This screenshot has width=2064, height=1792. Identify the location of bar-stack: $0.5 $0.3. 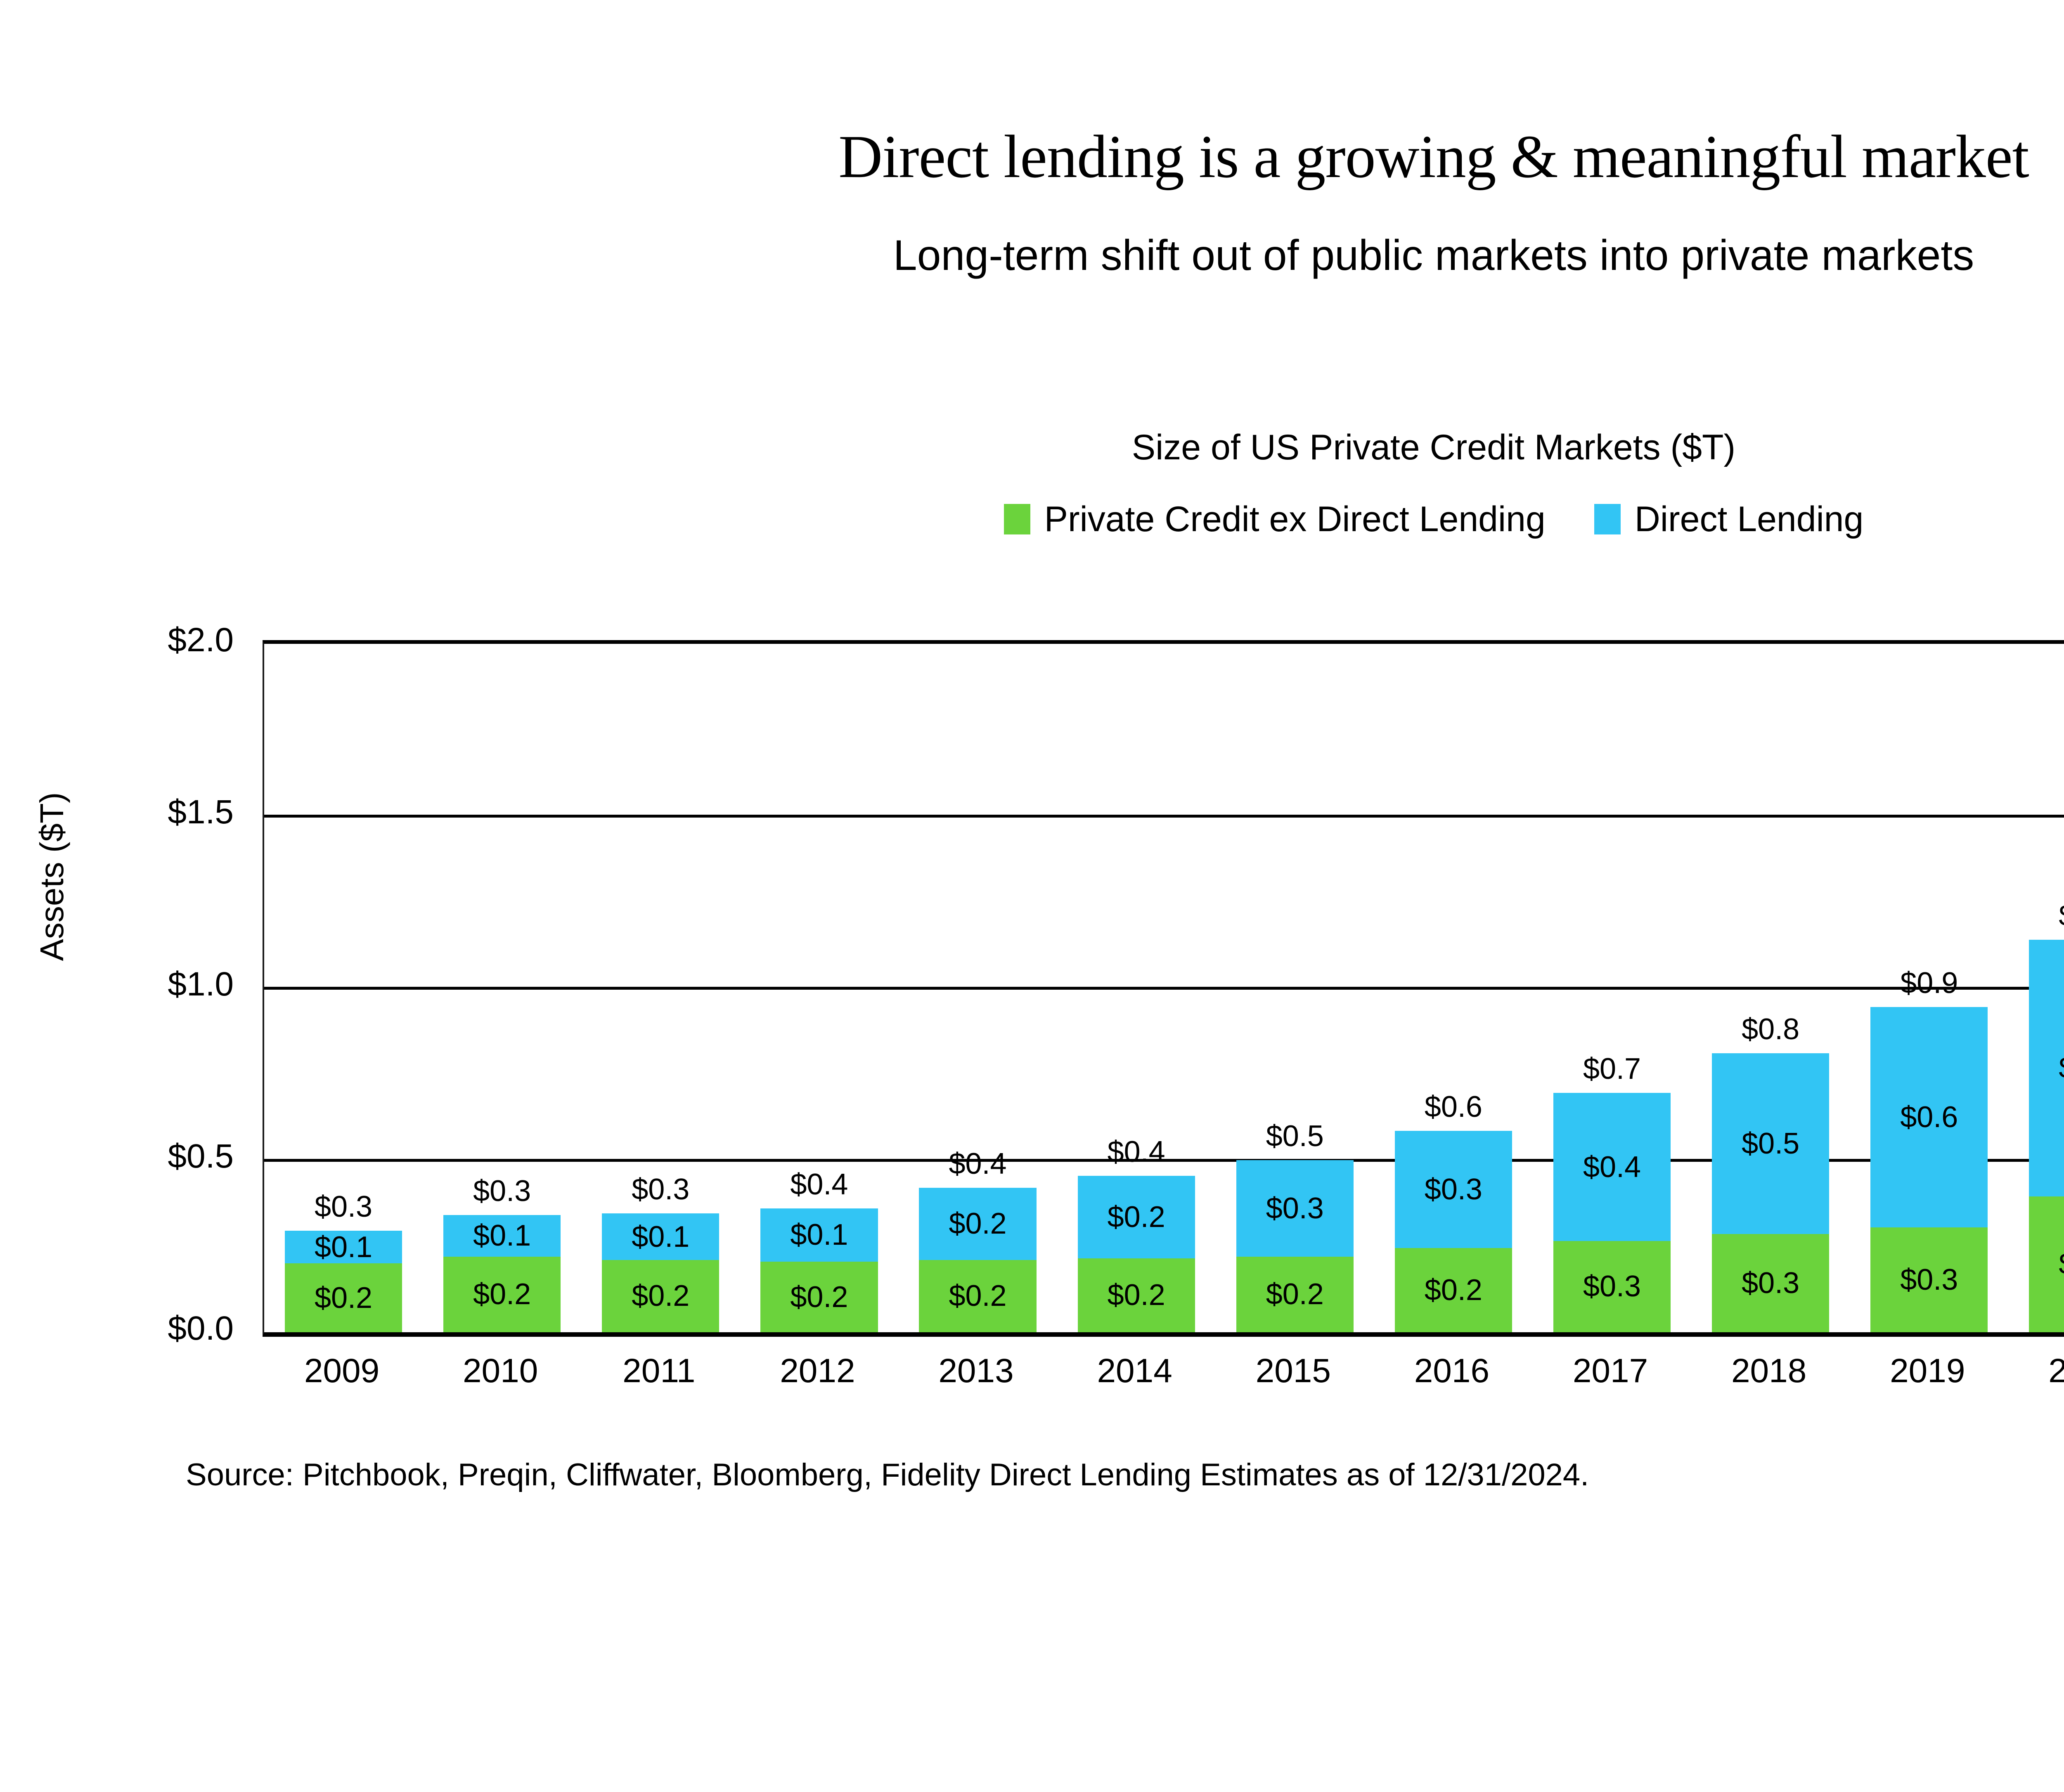
(1771, 1192).